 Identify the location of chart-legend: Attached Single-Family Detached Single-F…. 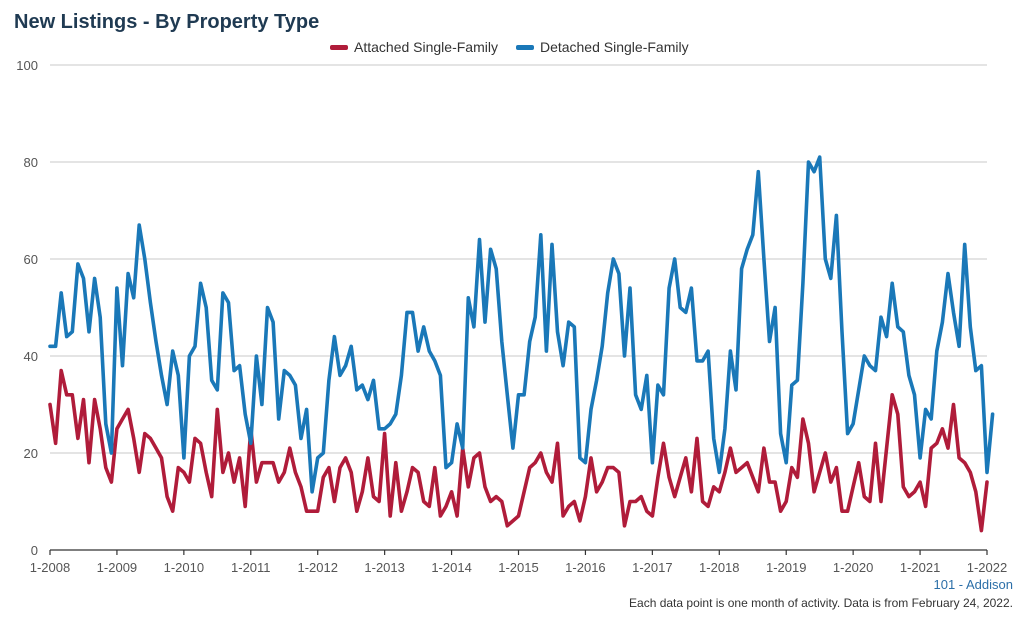
(509, 47).